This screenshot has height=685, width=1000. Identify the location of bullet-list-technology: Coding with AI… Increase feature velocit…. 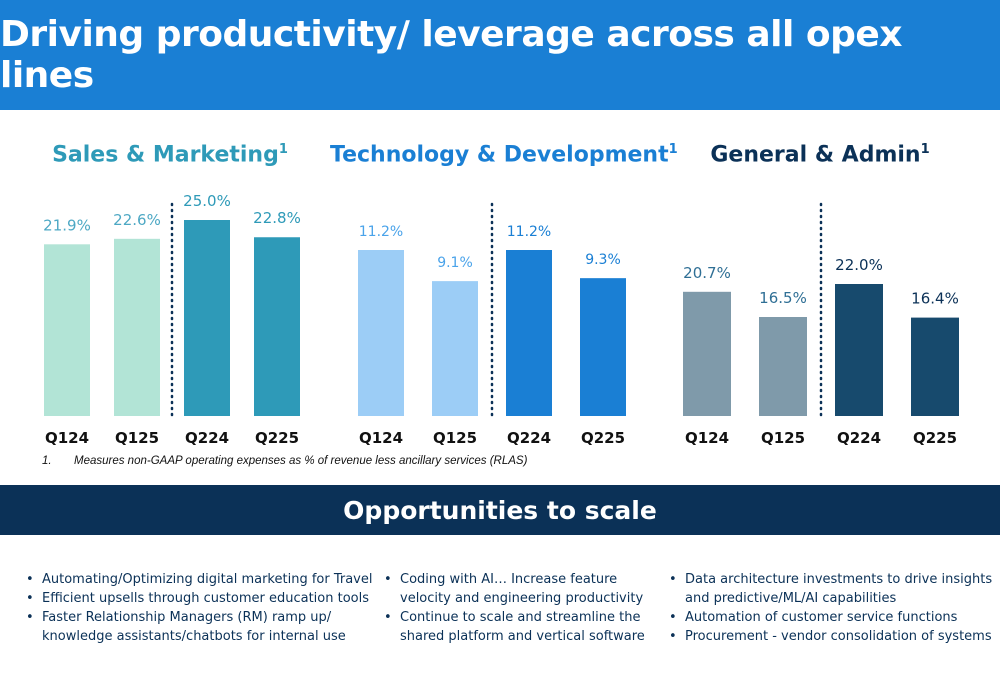
(515, 608).